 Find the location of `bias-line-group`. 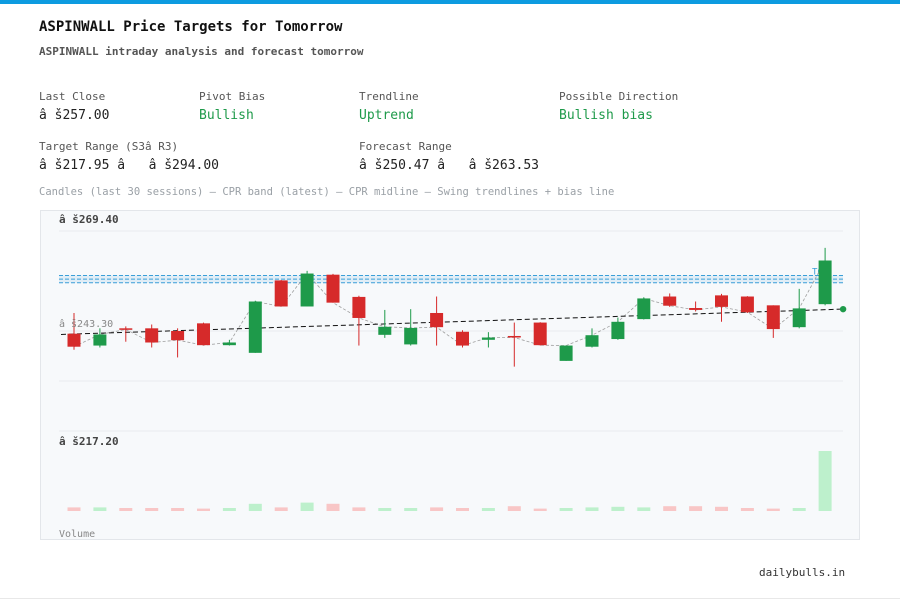

bias-line-group is located at coordinates (453, 320).